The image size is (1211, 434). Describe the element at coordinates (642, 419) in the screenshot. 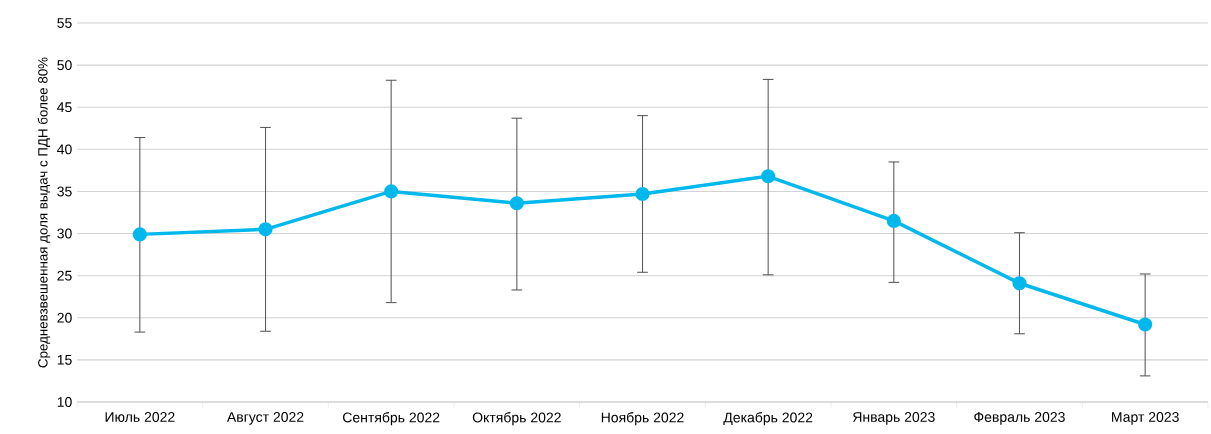

I see `x-tick-label: Ноябрь 2022` at that location.